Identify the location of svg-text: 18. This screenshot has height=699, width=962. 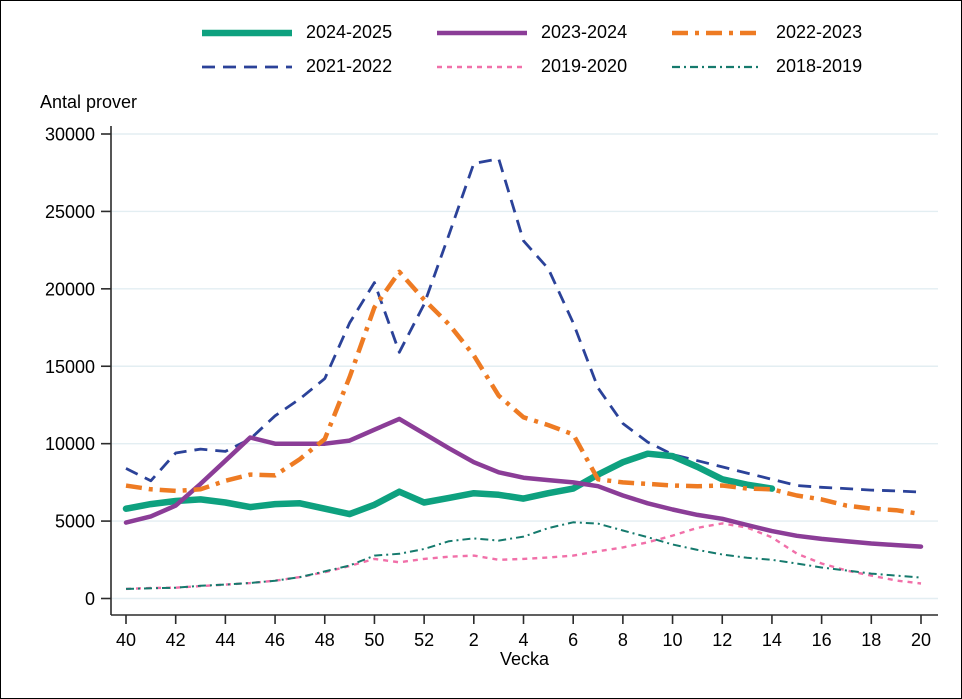
(871, 640).